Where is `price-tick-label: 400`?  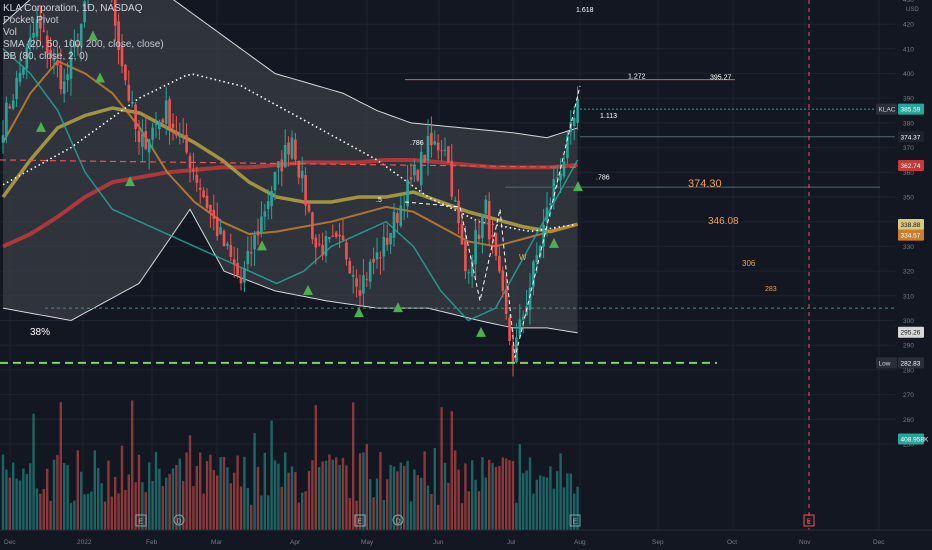 price-tick-label: 400 is located at coordinates (908, 74).